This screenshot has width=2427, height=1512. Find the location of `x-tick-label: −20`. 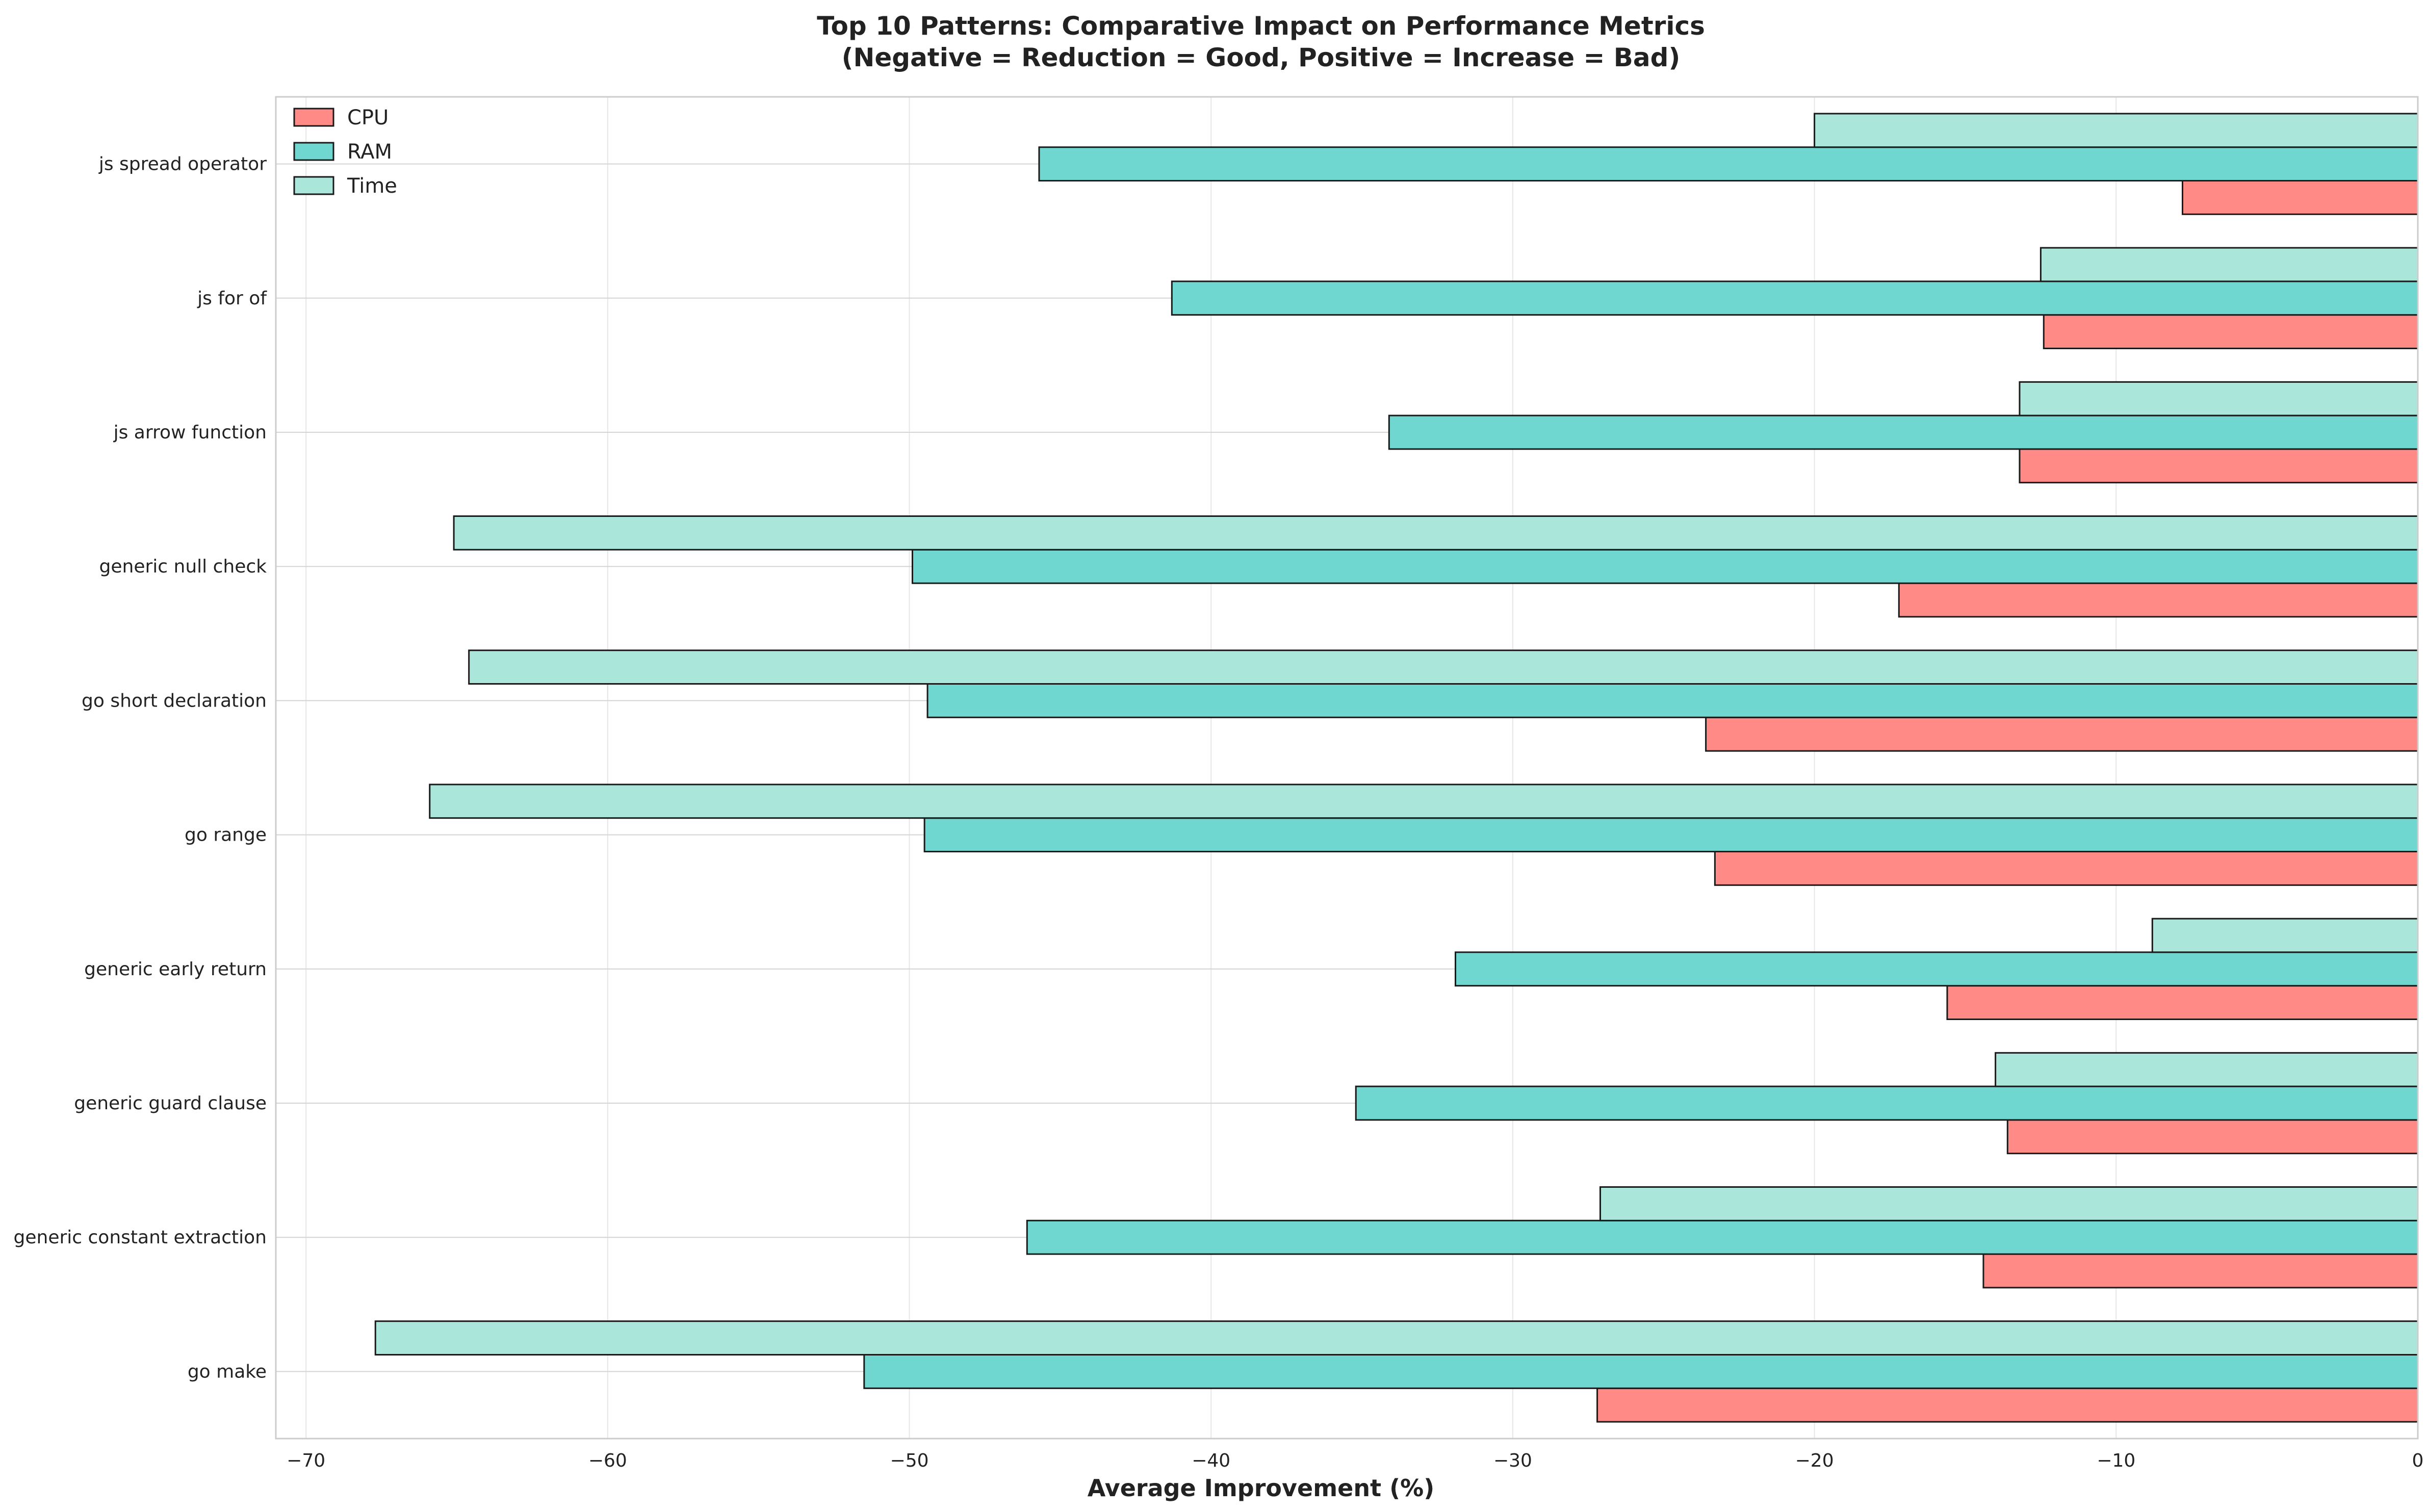

x-tick-label: −20 is located at coordinates (1814, 1460).